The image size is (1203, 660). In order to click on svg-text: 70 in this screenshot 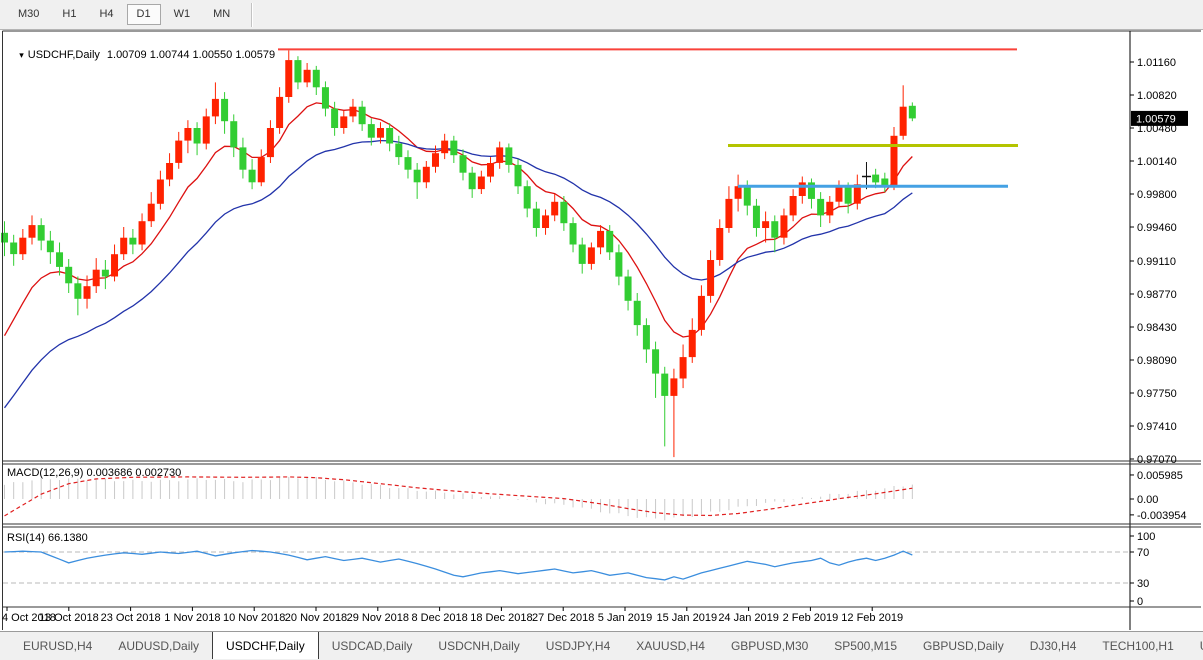, I will do `click(1143, 553)`.